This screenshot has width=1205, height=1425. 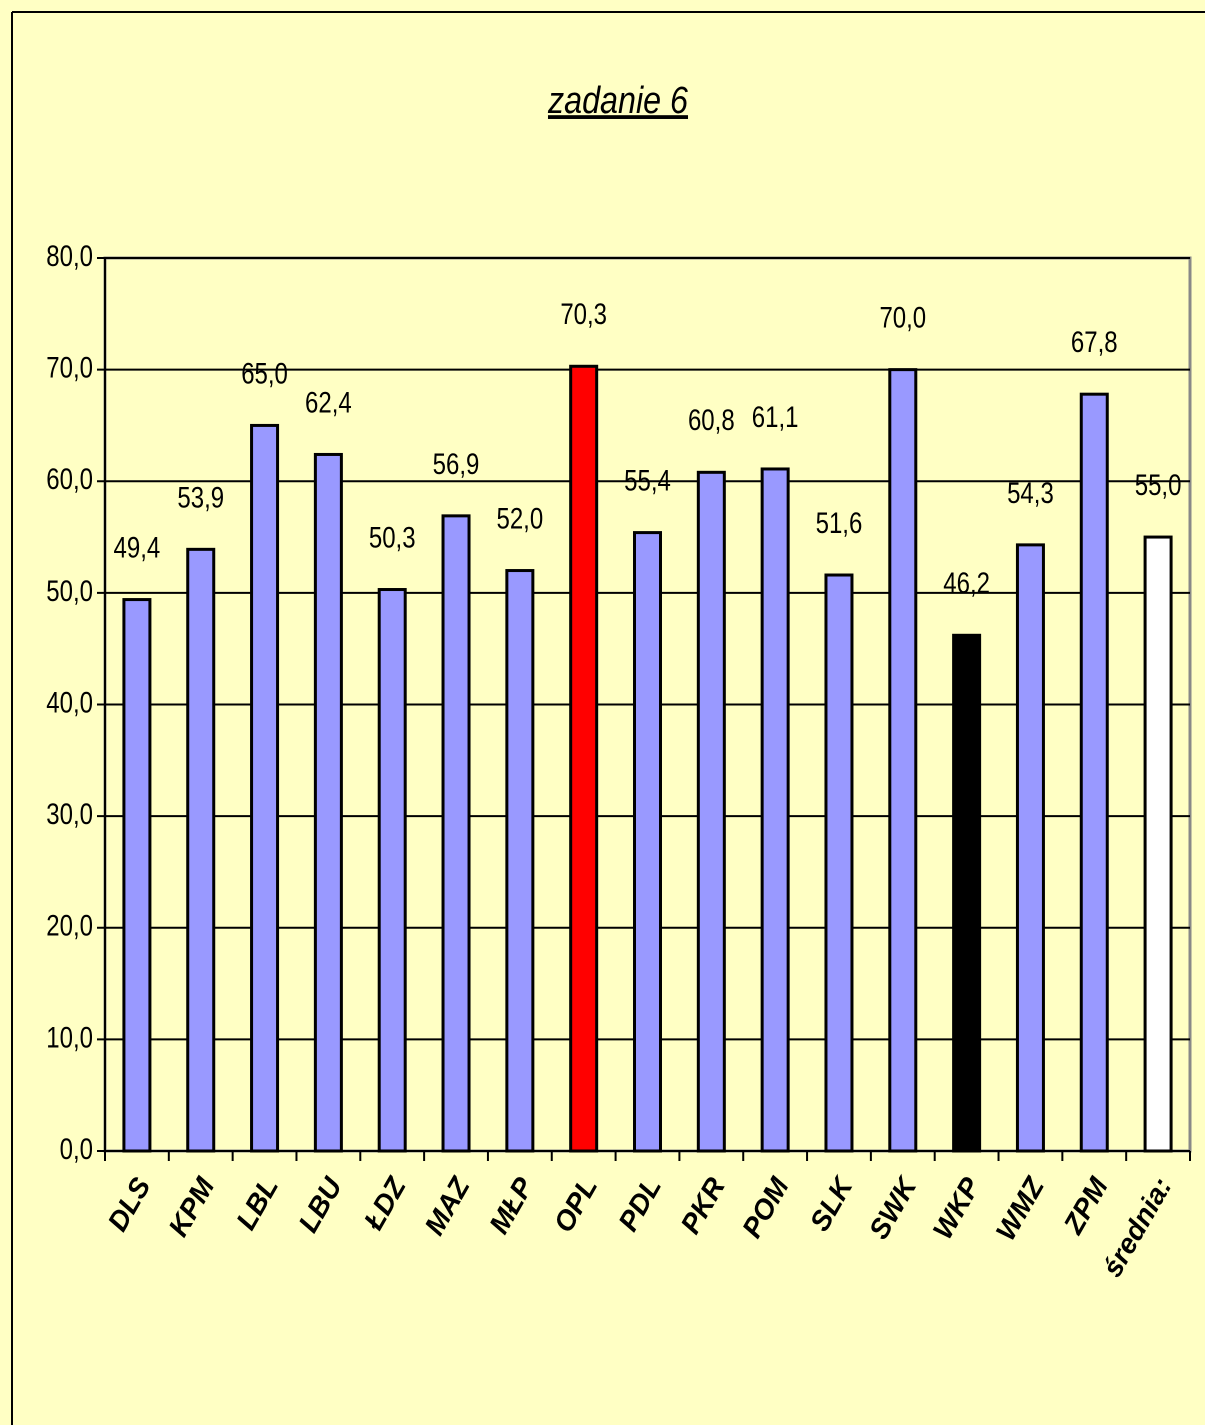 I want to click on x-tick-label: OPL, so click(x=576, y=1204).